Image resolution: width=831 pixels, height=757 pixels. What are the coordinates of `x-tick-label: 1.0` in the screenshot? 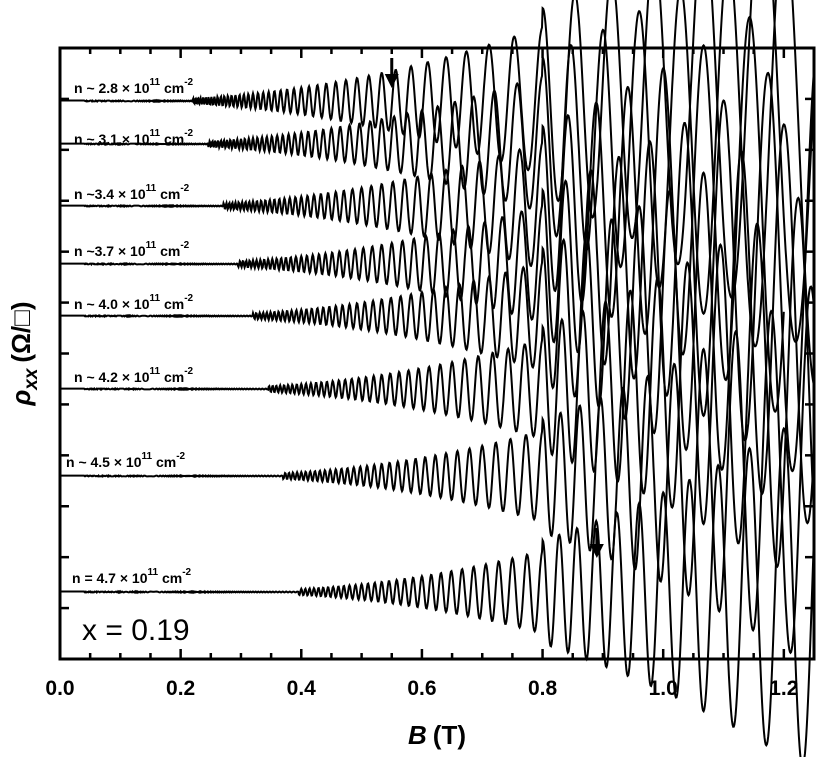 It's located at (663, 688).